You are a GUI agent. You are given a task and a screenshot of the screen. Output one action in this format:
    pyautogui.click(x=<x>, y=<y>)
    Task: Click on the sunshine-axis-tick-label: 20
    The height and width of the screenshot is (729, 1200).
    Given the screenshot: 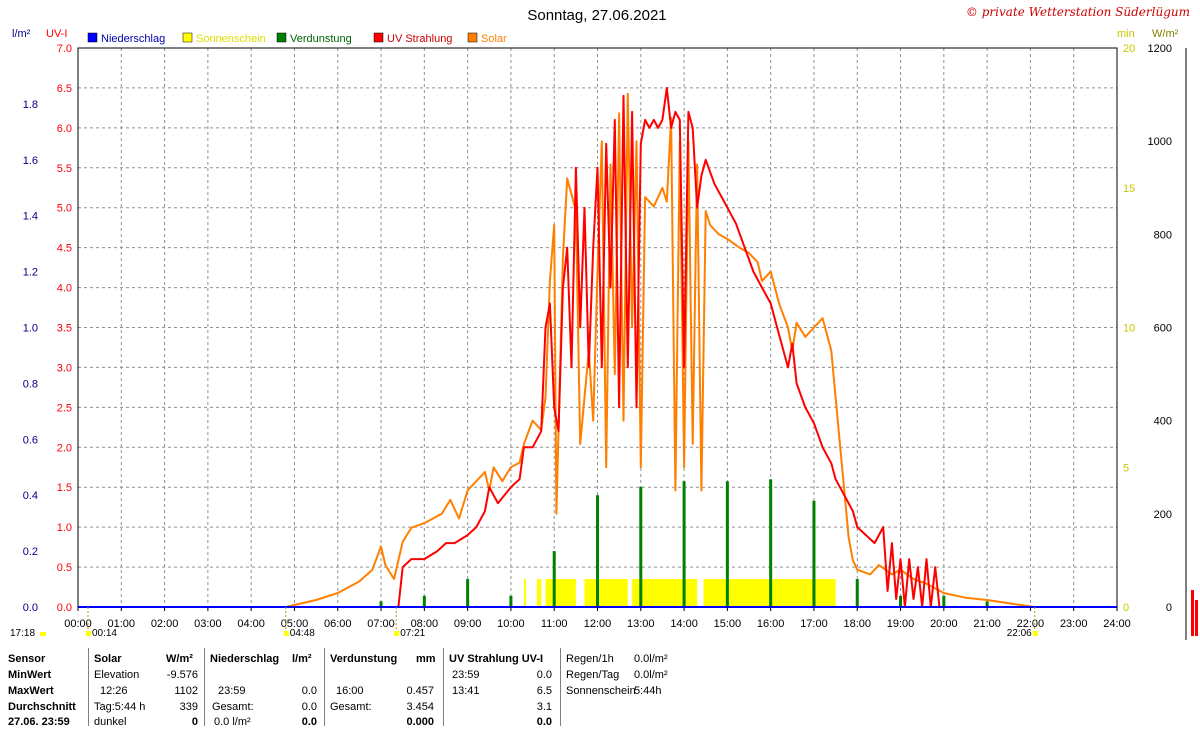 What is the action you would take?
    pyautogui.click(x=1129, y=49)
    